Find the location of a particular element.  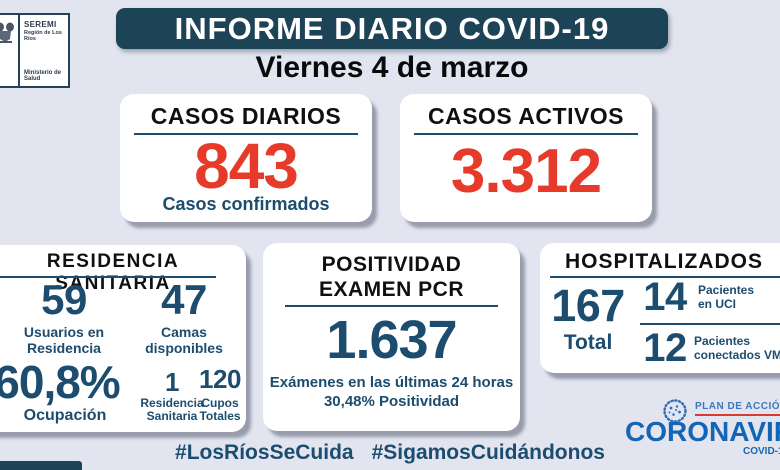

hospitalized-ventilator-label-line2: conectados VM is located at coordinates (737, 354).